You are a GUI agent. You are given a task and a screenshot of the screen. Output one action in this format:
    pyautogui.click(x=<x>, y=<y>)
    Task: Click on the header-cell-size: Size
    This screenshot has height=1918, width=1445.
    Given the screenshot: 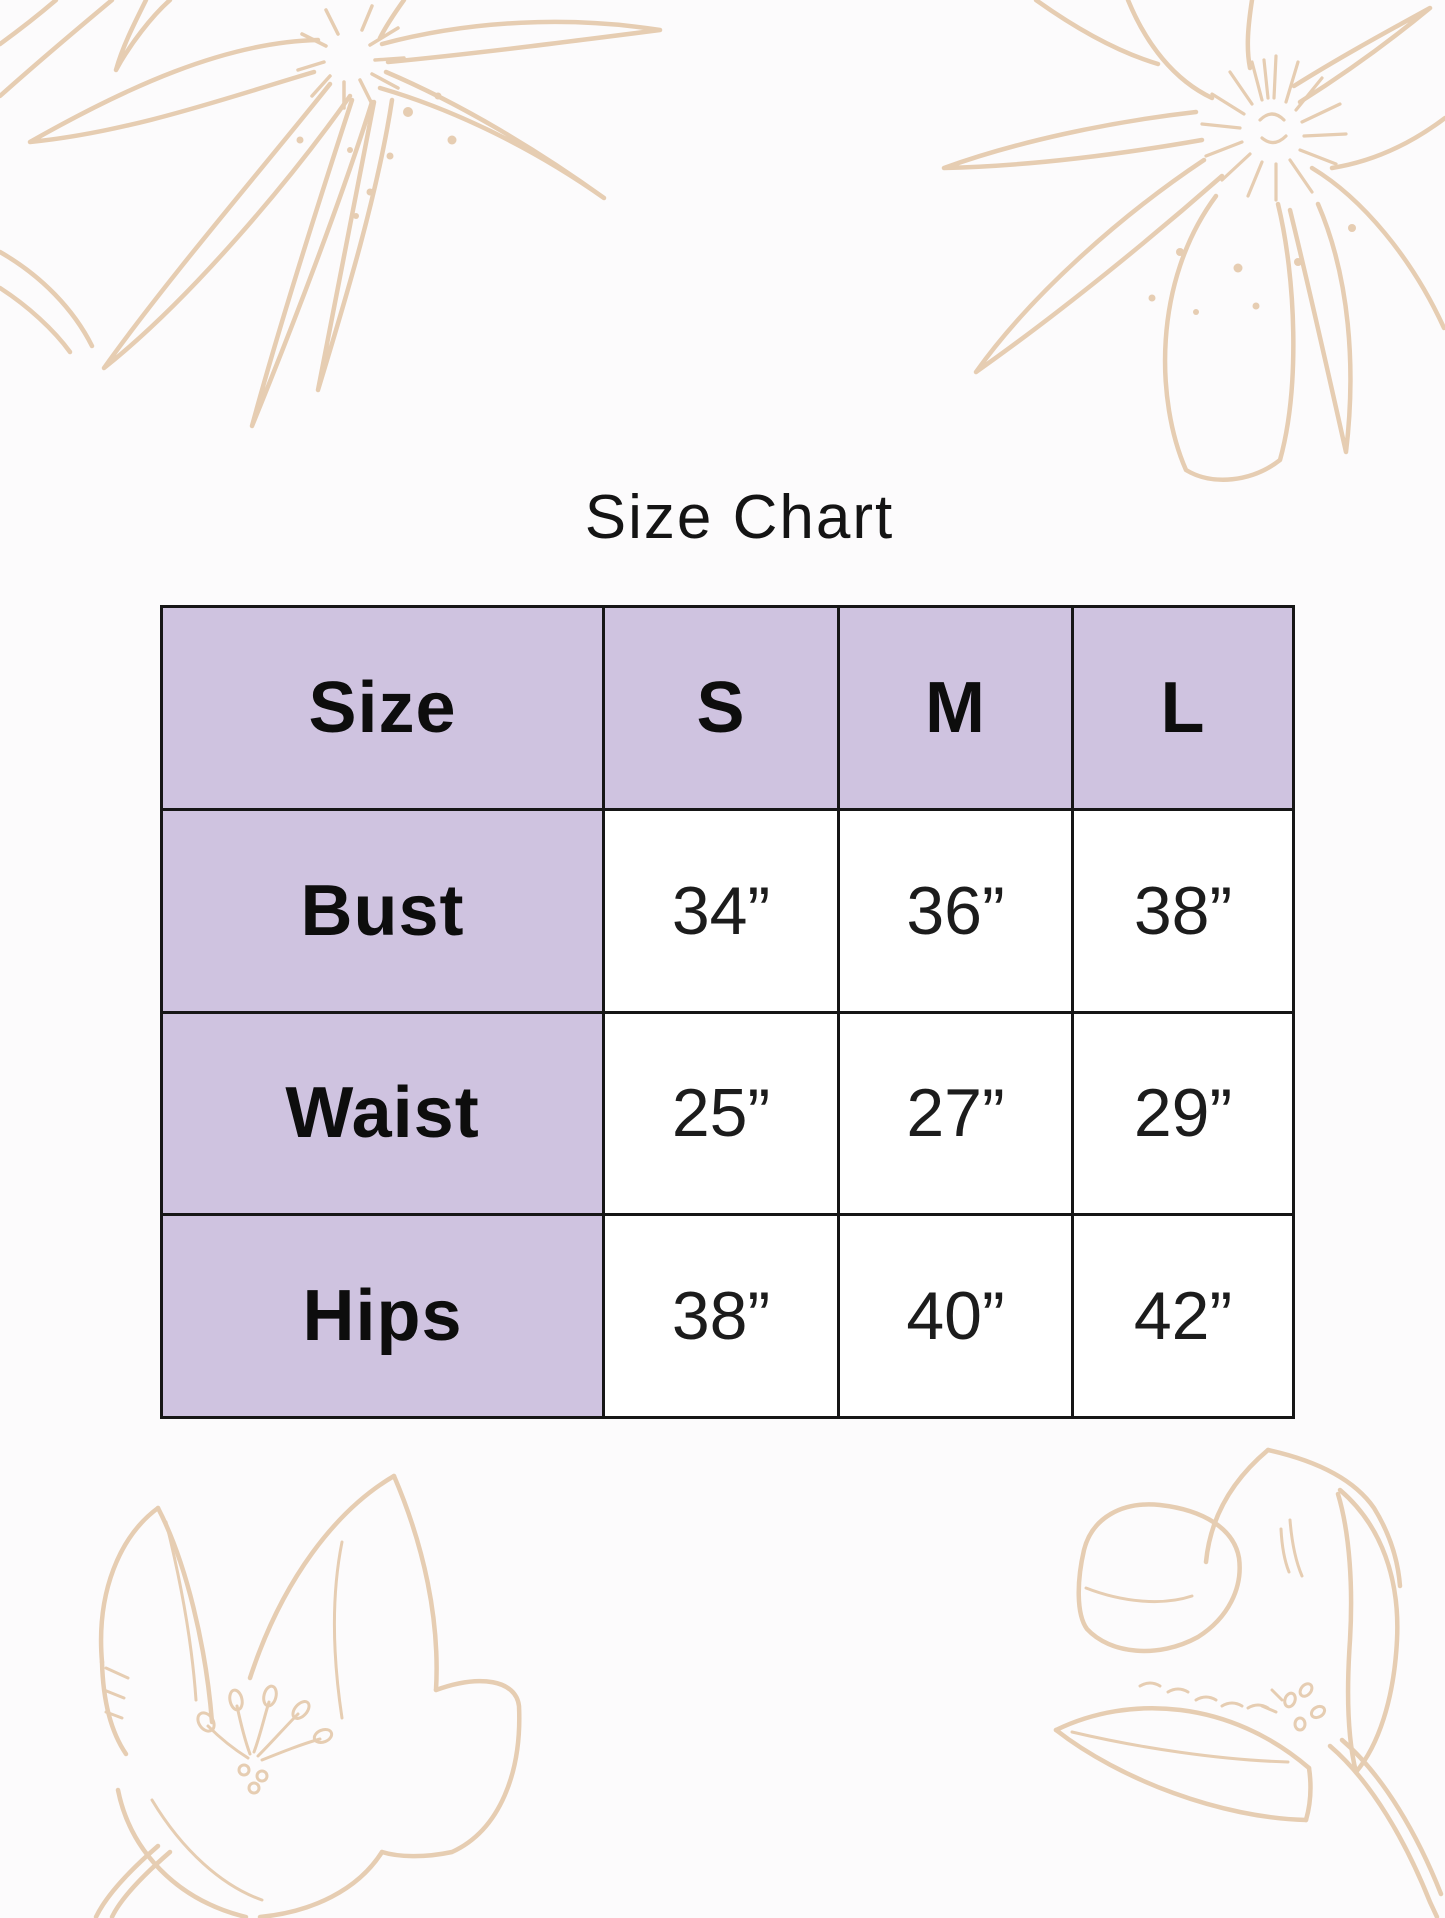 What is the action you would take?
    pyautogui.click(x=382, y=708)
    